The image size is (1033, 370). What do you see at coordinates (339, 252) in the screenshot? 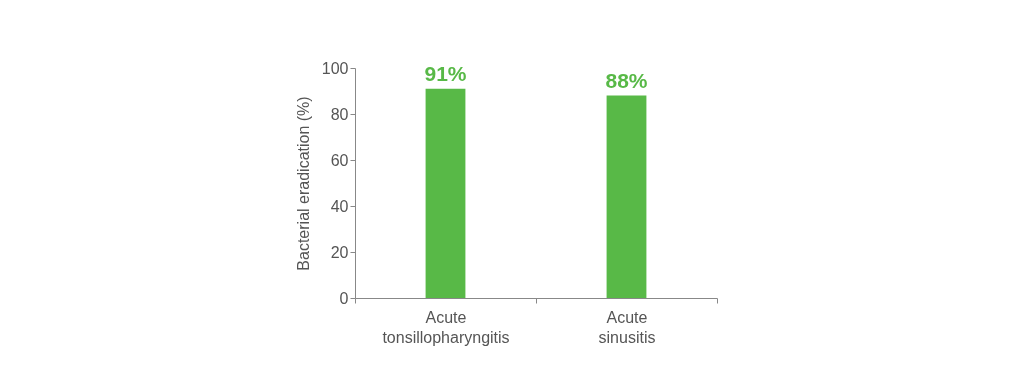
I see `y-tick-label: 20` at bounding box center [339, 252].